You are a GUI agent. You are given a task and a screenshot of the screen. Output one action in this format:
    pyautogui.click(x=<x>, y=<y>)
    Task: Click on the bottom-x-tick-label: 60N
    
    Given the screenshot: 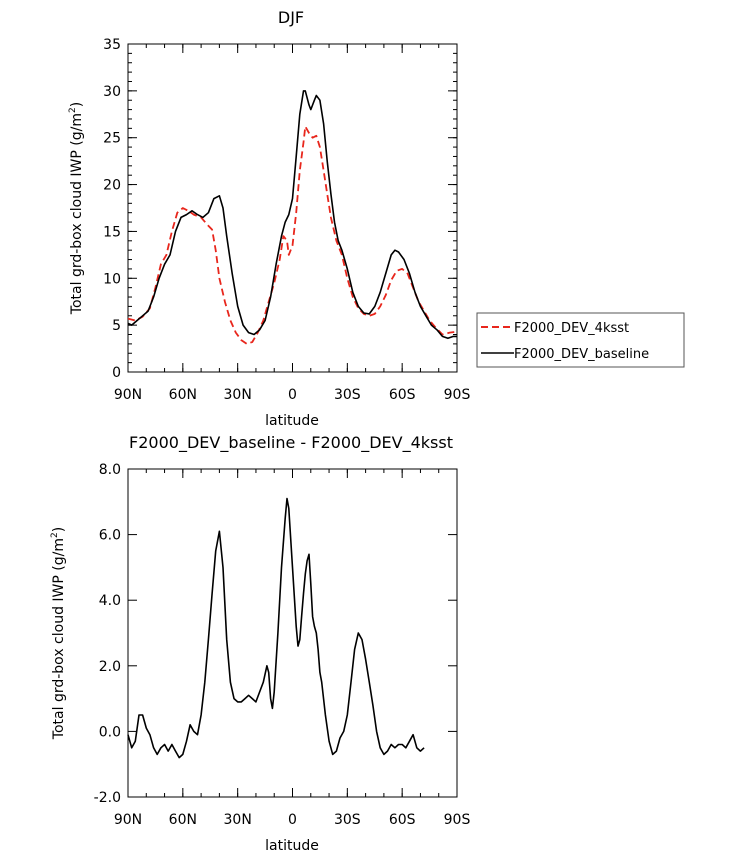 What is the action you would take?
    pyautogui.click(x=183, y=820)
    